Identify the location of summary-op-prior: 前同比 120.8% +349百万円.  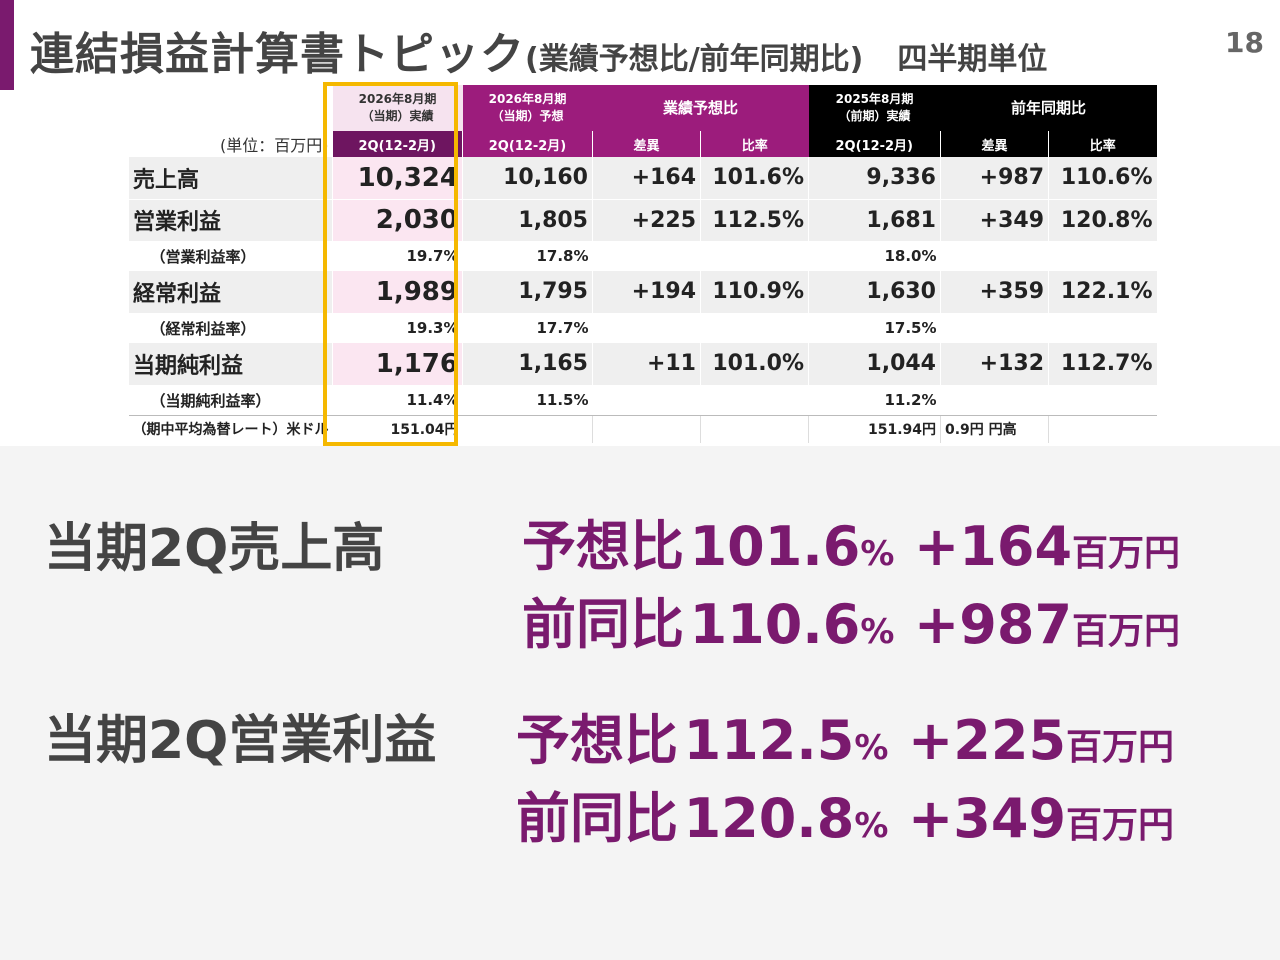
(845, 813).